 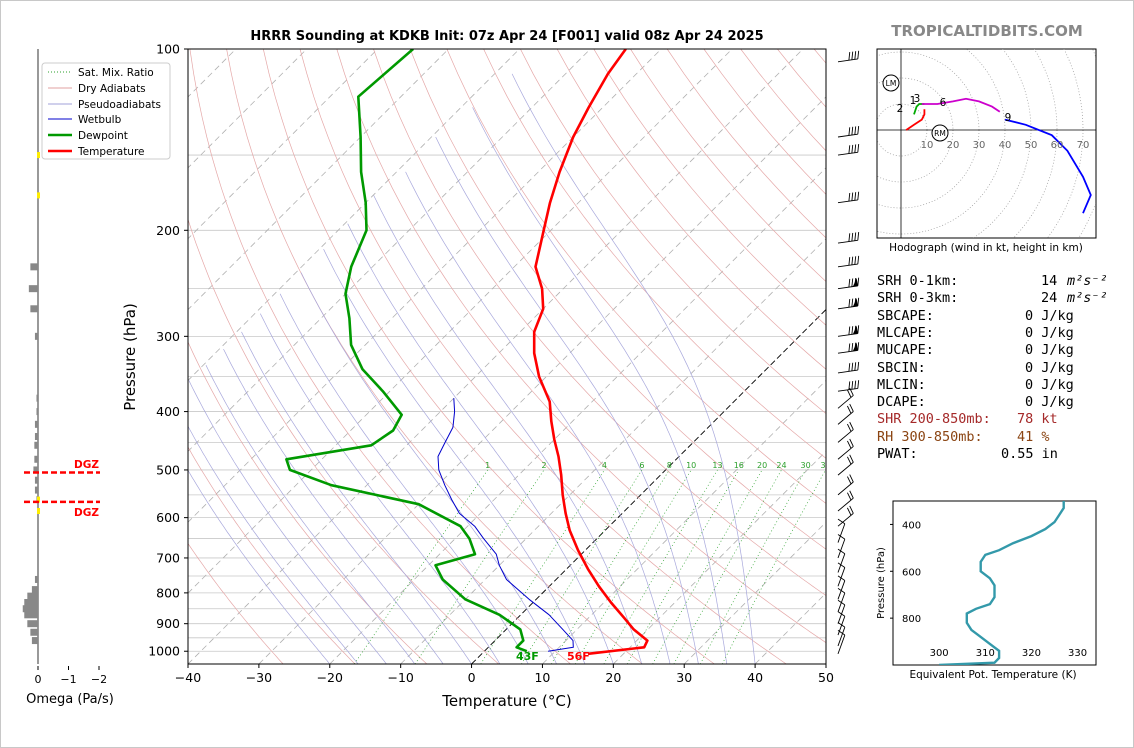 What do you see at coordinates (953, 145) in the screenshot?
I see `hodograph-ring-label: 20` at bounding box center [953, 145].